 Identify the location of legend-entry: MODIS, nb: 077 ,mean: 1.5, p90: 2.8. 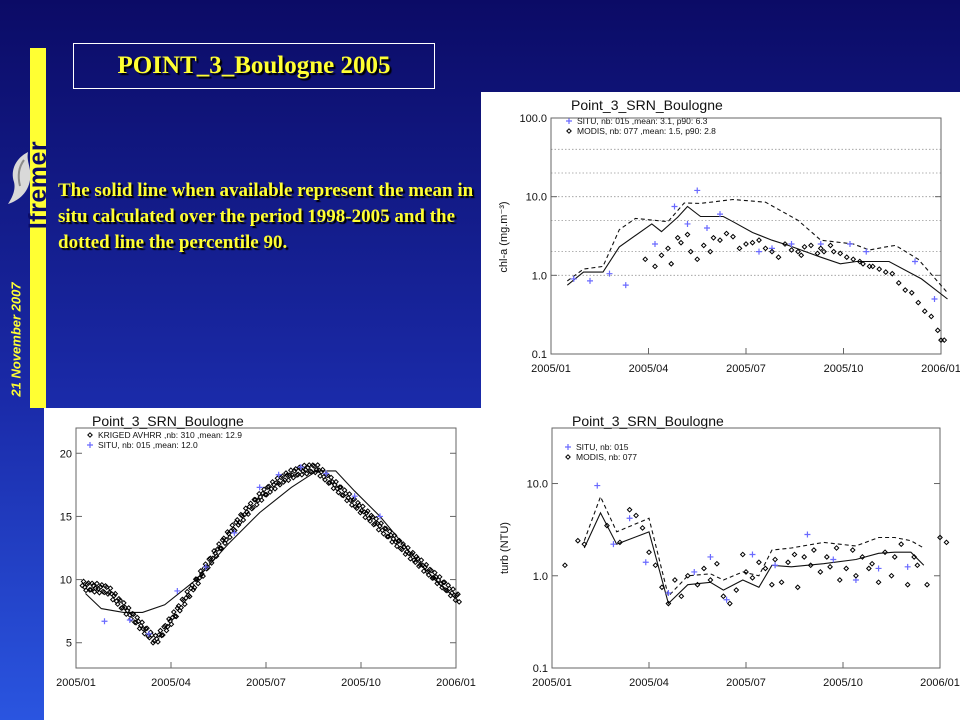
(646, 131).